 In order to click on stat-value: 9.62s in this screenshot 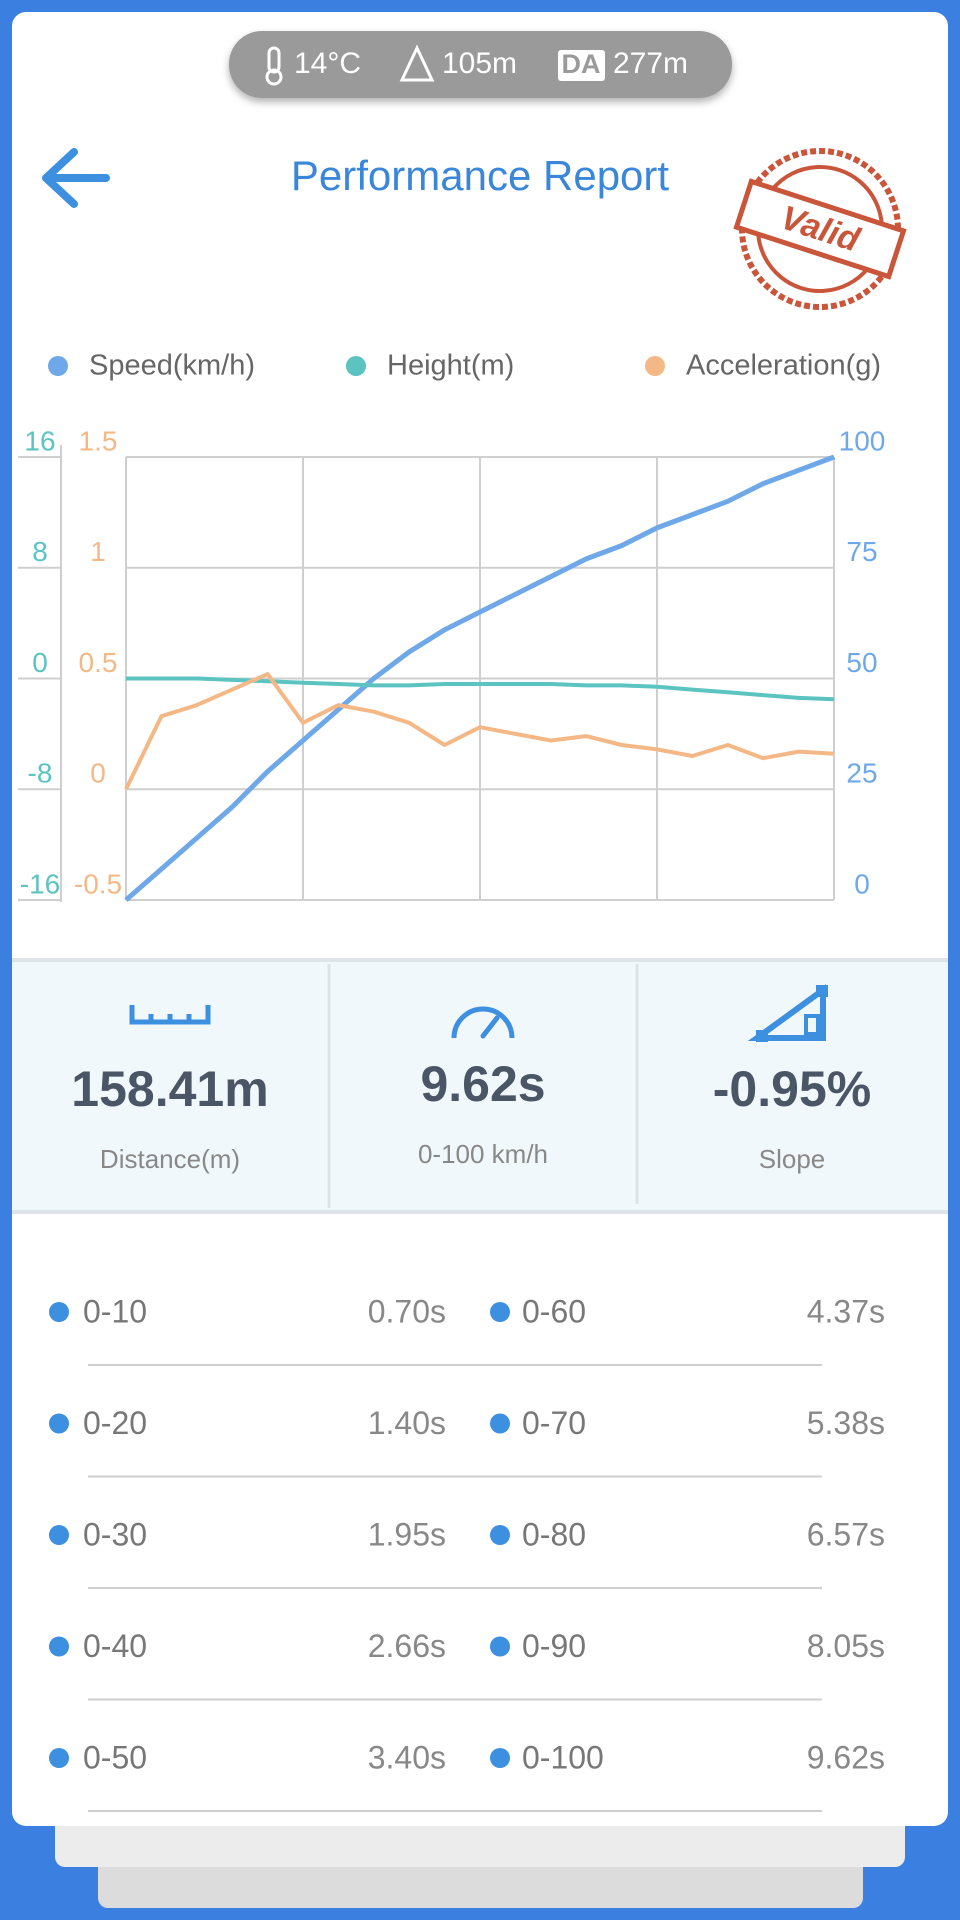, I will do `click(482, 1084)`.